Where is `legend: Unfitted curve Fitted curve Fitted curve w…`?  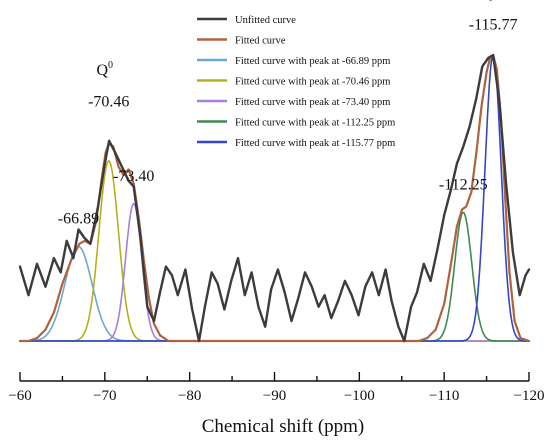
legend: Unfitted curve Fitted curve Fitted curve w… is located at coordinates (296, 82).